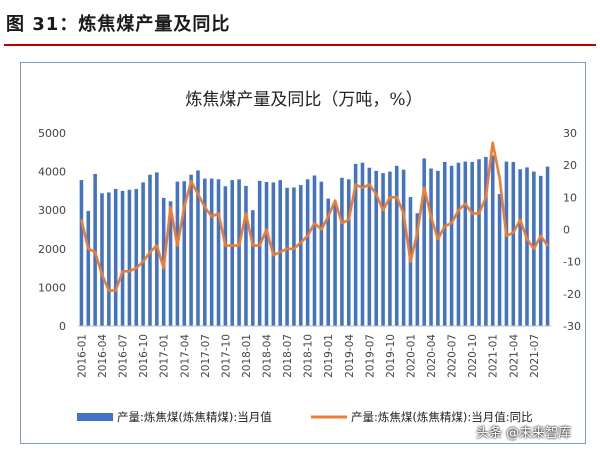  Describe the element at coordinates (268, 356) in the screenshot. I see `x-tick-label: 2018-04` at that location.